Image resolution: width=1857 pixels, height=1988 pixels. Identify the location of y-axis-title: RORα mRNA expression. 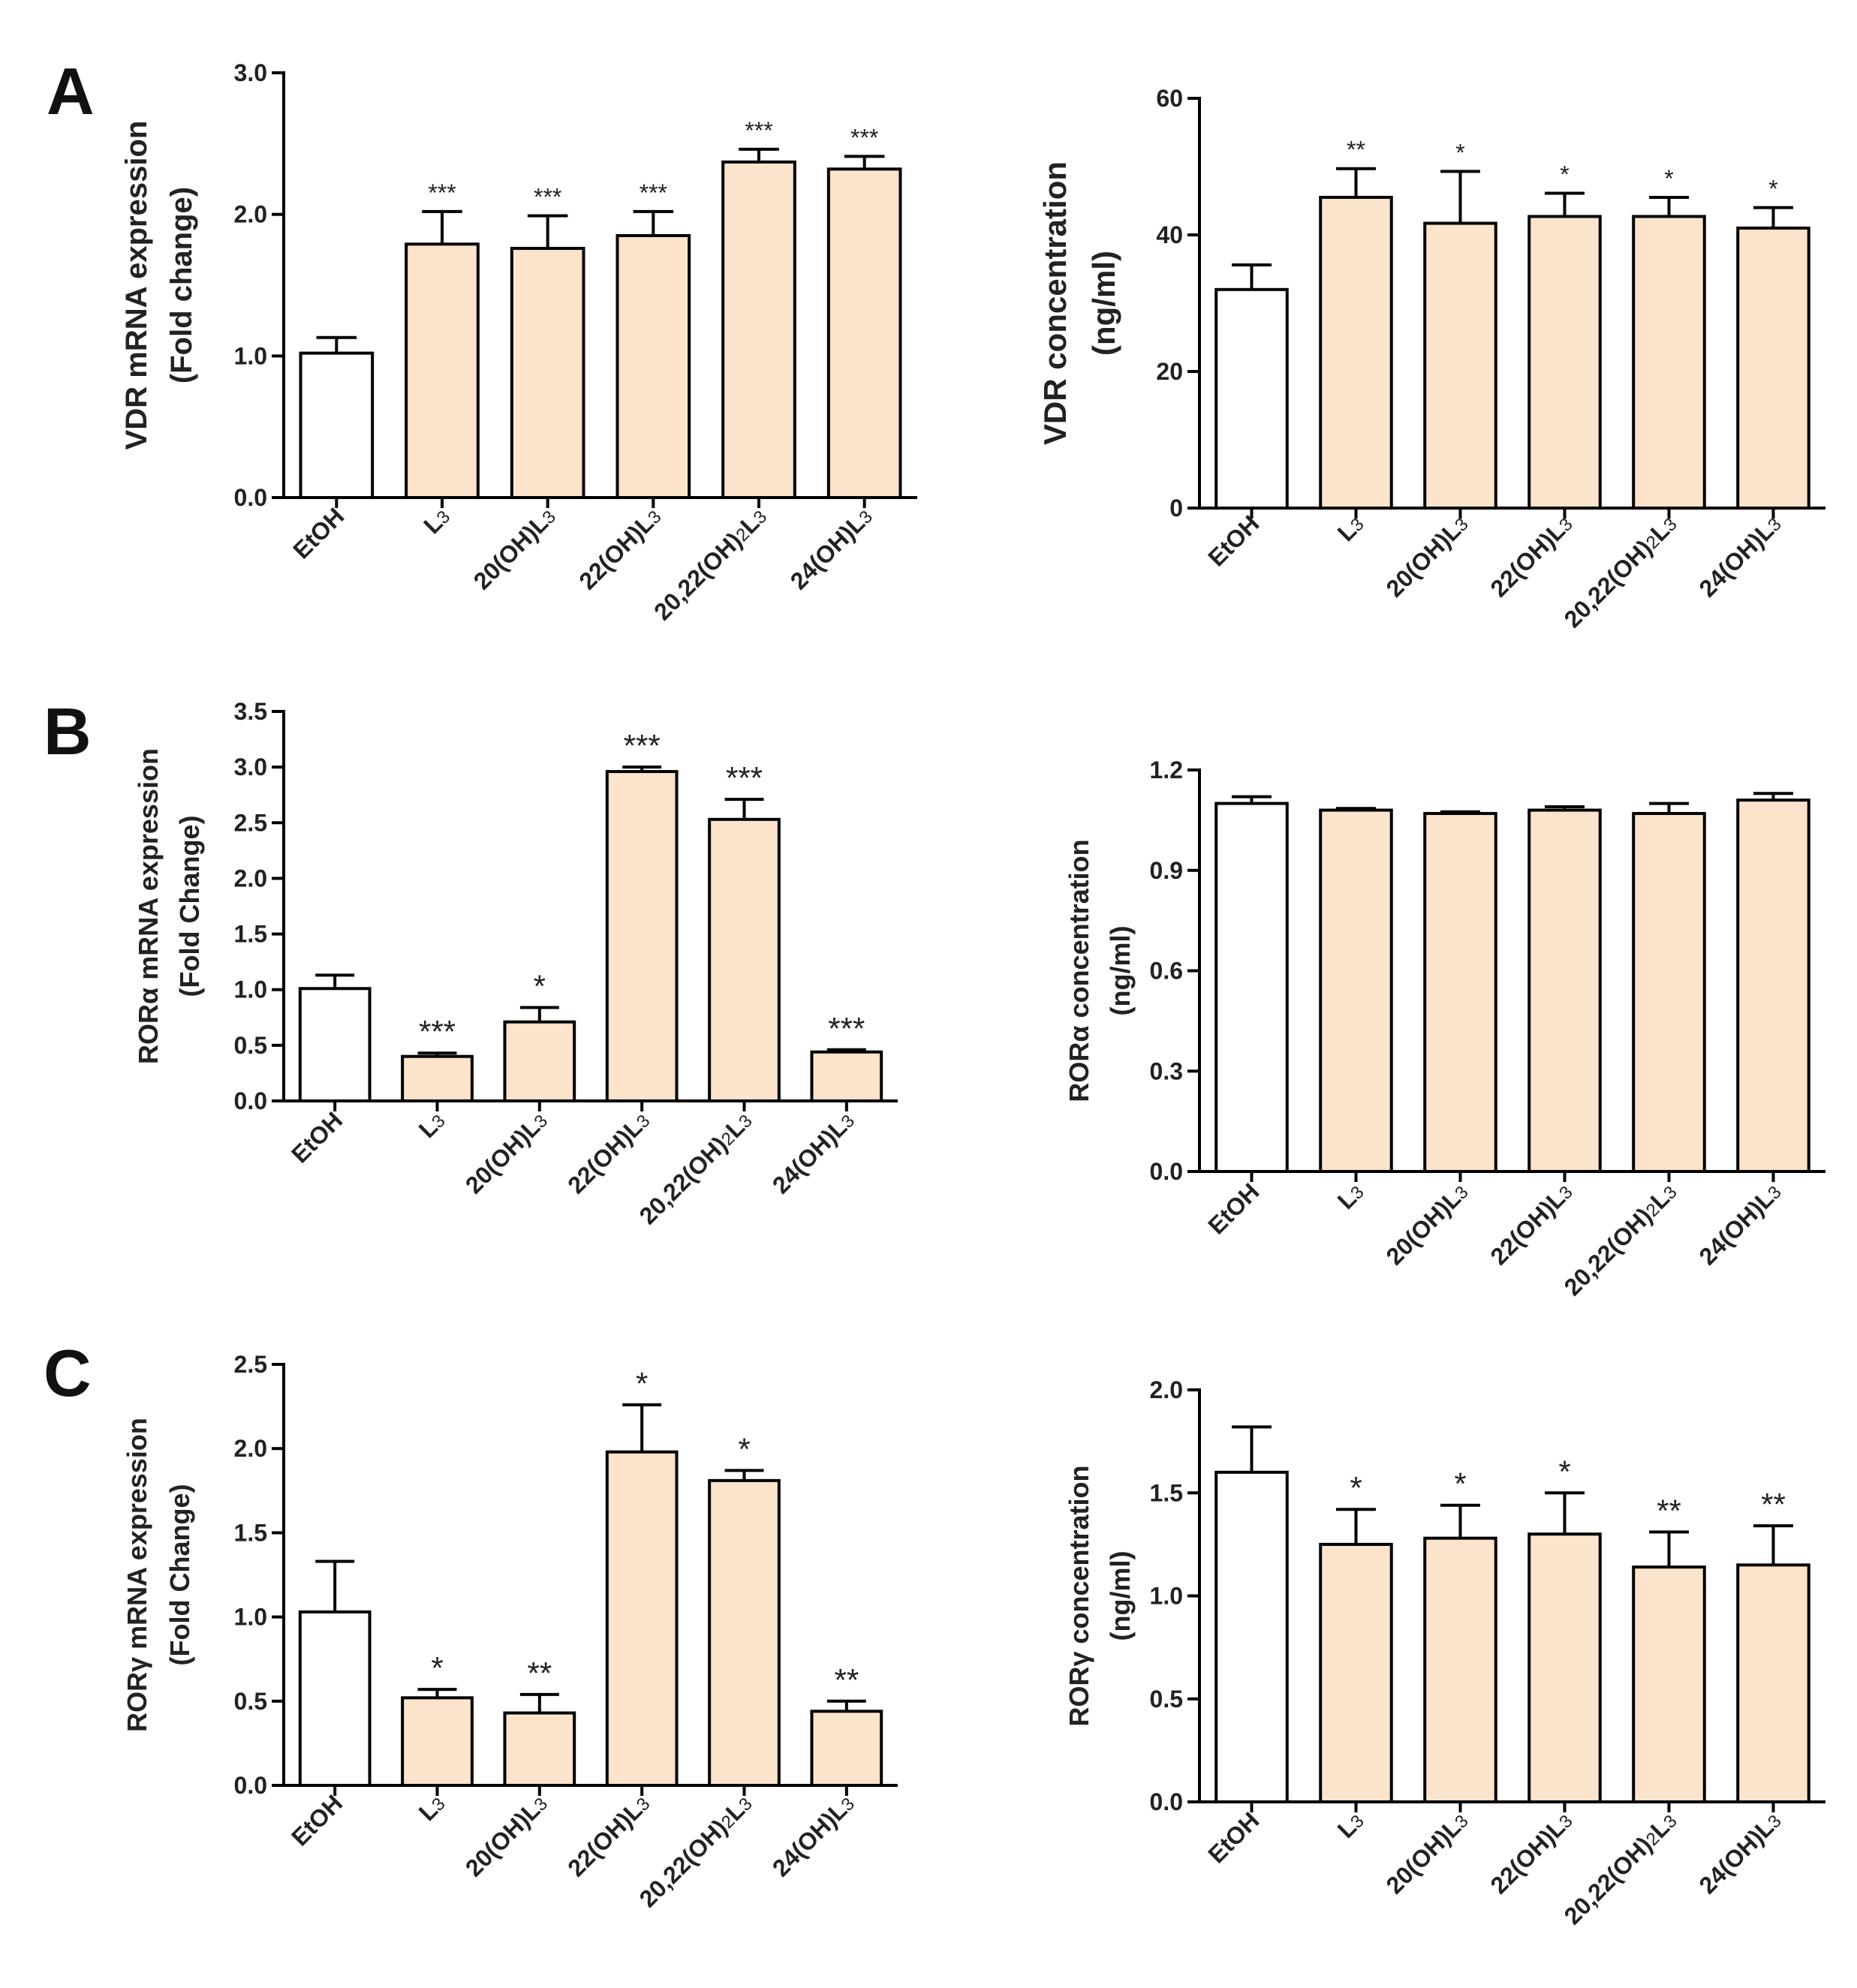
(148, 906).